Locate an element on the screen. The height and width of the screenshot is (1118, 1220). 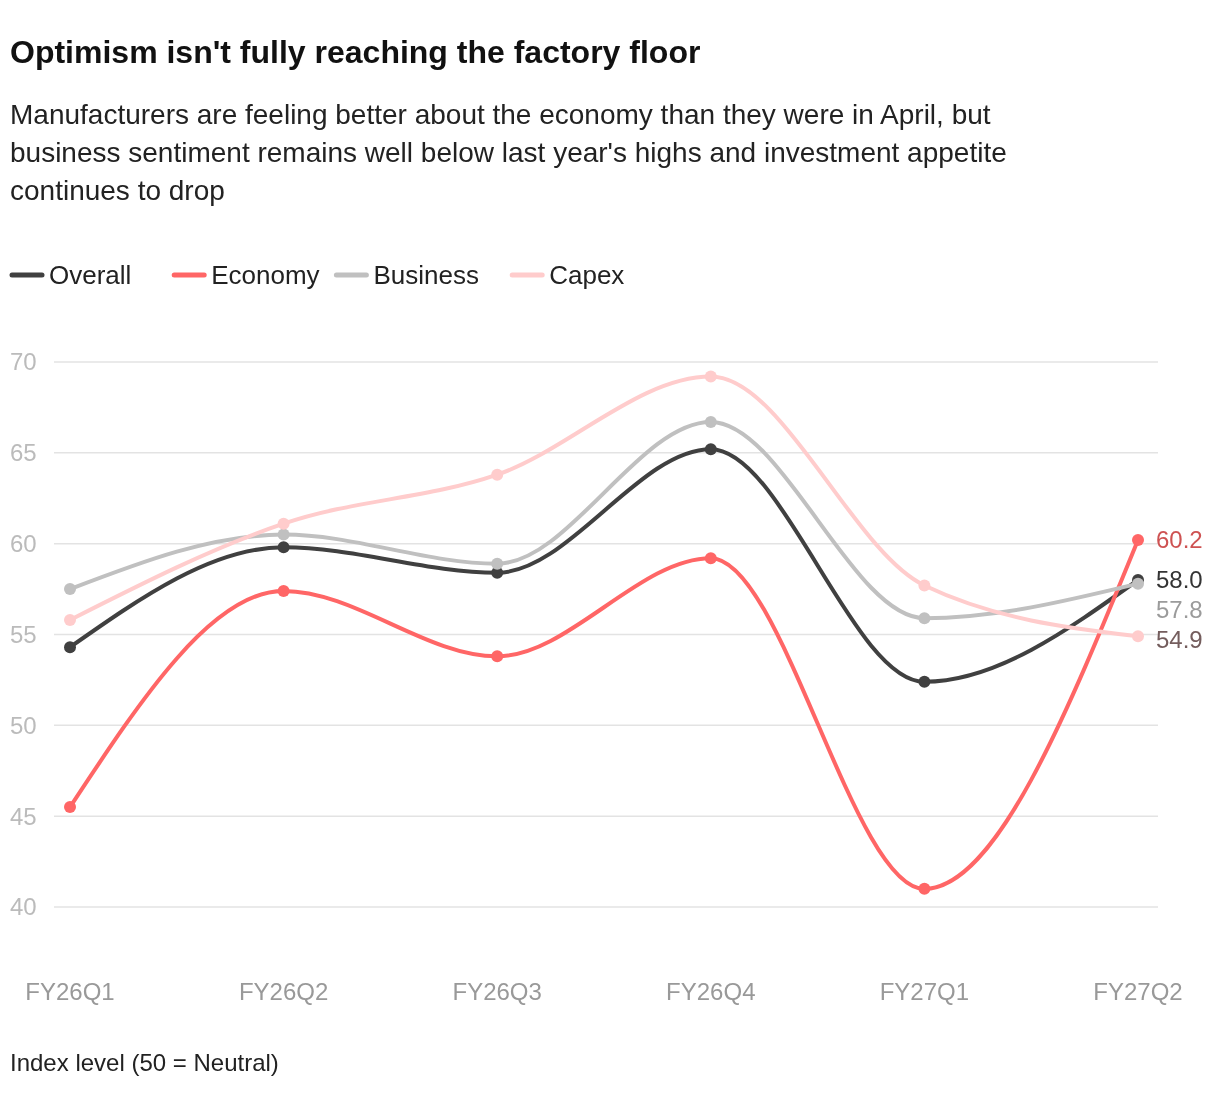
data-label: 58.0 is located at coordinates (1179, 580).